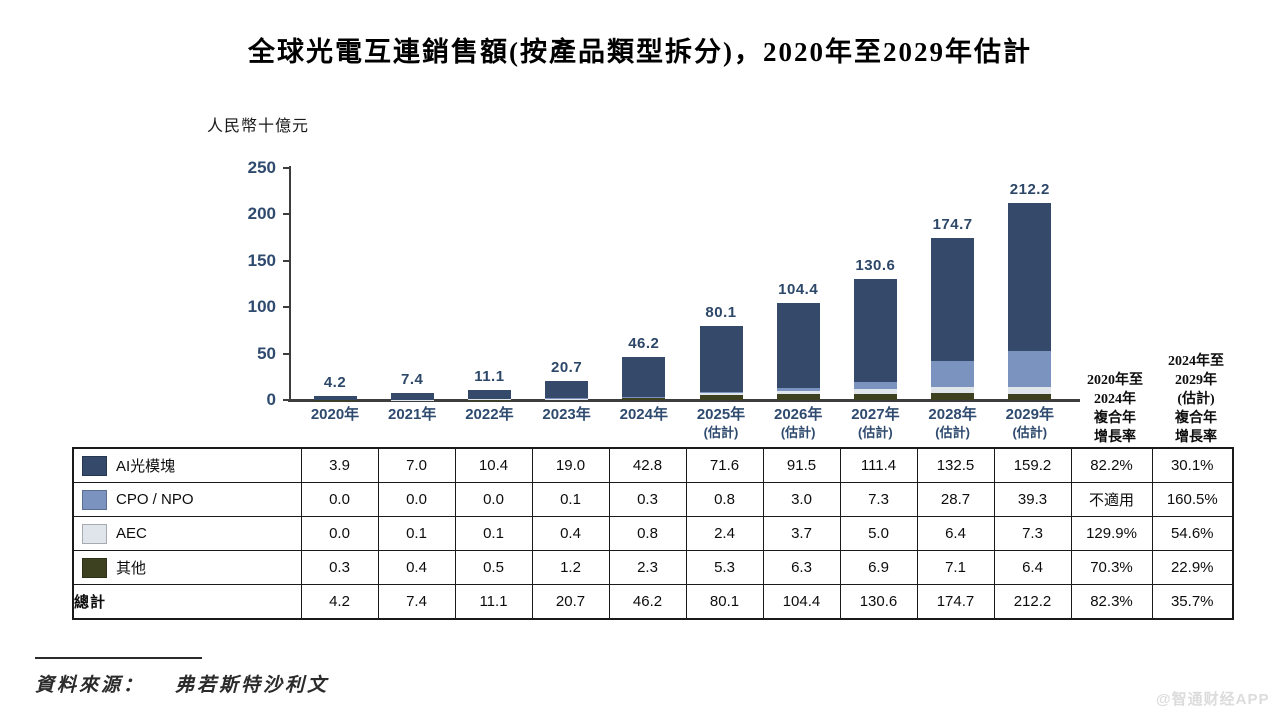 The image size is (1280, 719). Describe the element at coordinates (187, 465) in the screenshot. I see `legend-item: AI光模塊` at that location.